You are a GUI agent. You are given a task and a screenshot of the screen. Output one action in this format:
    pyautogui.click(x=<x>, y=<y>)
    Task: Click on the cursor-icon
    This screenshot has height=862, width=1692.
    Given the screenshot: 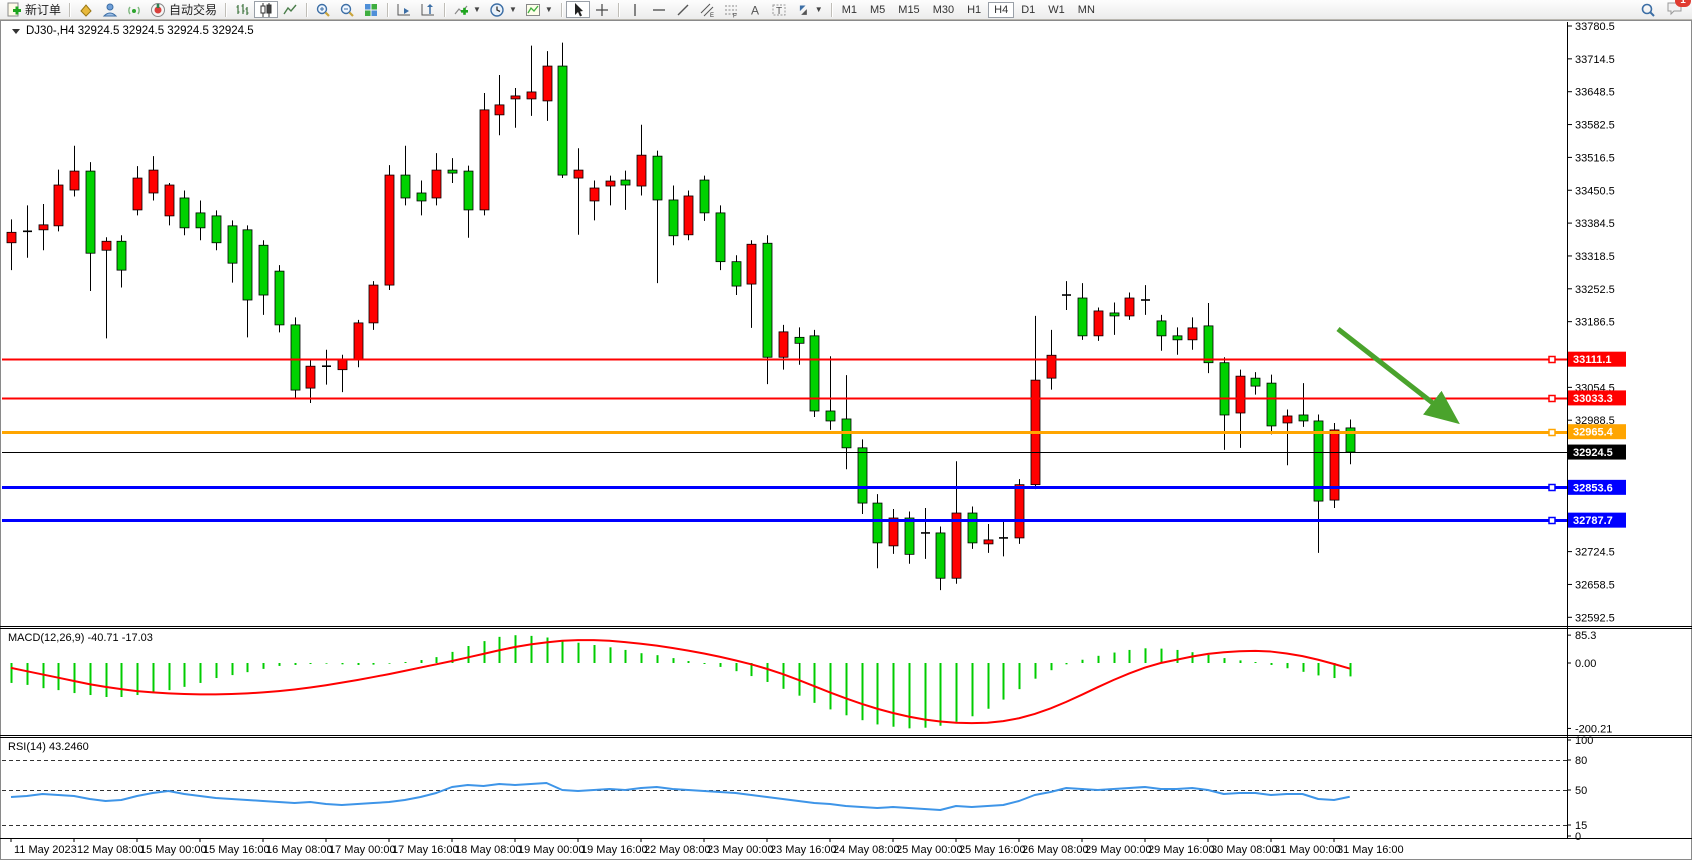 What is the action you would take?
    pyautogui.click(x=578, y=9)
    